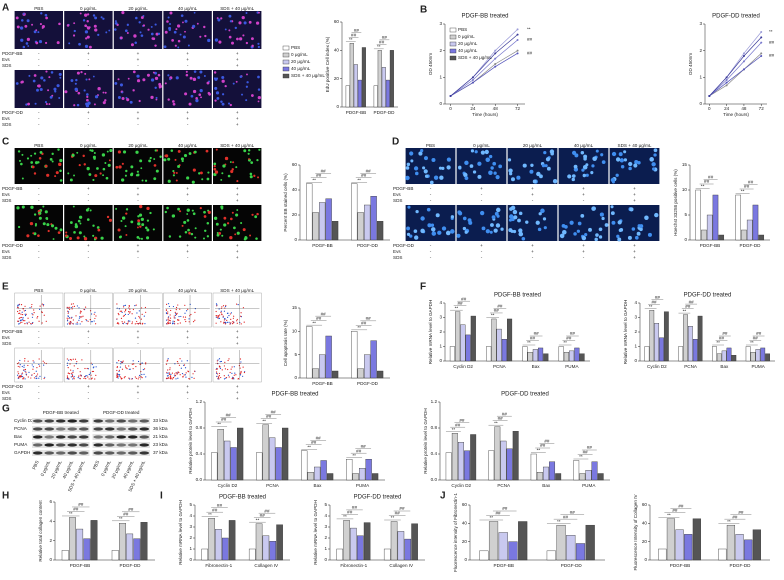 Image resolution: width=784 pixels, height=580 pixels. What do you see at coordinates (295, 214) in the screenshot?
I see `y-tick-label: 20` at bounding box center [295, 214].